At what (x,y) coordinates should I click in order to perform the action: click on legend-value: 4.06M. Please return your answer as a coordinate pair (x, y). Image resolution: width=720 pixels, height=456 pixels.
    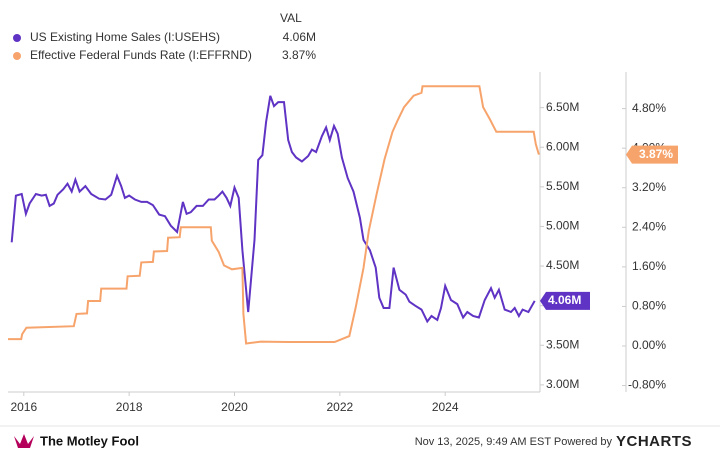
    Looking at the image, I should click on (299, 37).